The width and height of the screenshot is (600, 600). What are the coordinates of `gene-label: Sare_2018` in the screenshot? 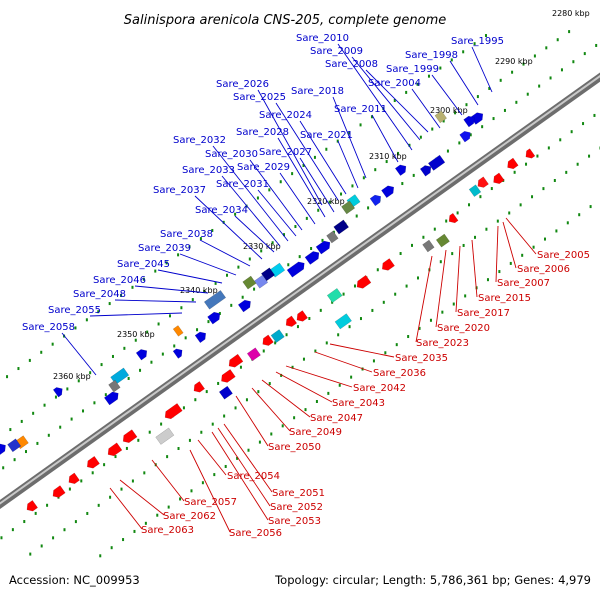 It's located at (317, 91).